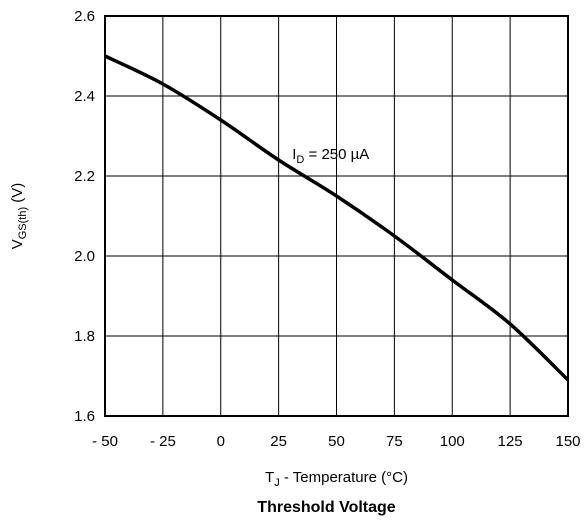 Image resolution: width=586 pixels, height=523 pixels. I want to click on current-annotation: ID = 250 µA, so click(330, 156).